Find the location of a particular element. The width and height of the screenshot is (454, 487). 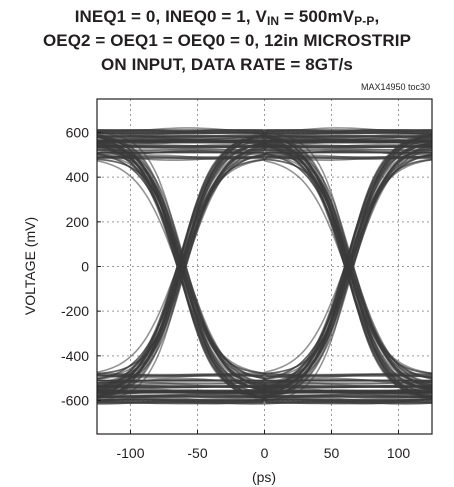

x-tick-label: 100 is located at coordinates (399, 453).